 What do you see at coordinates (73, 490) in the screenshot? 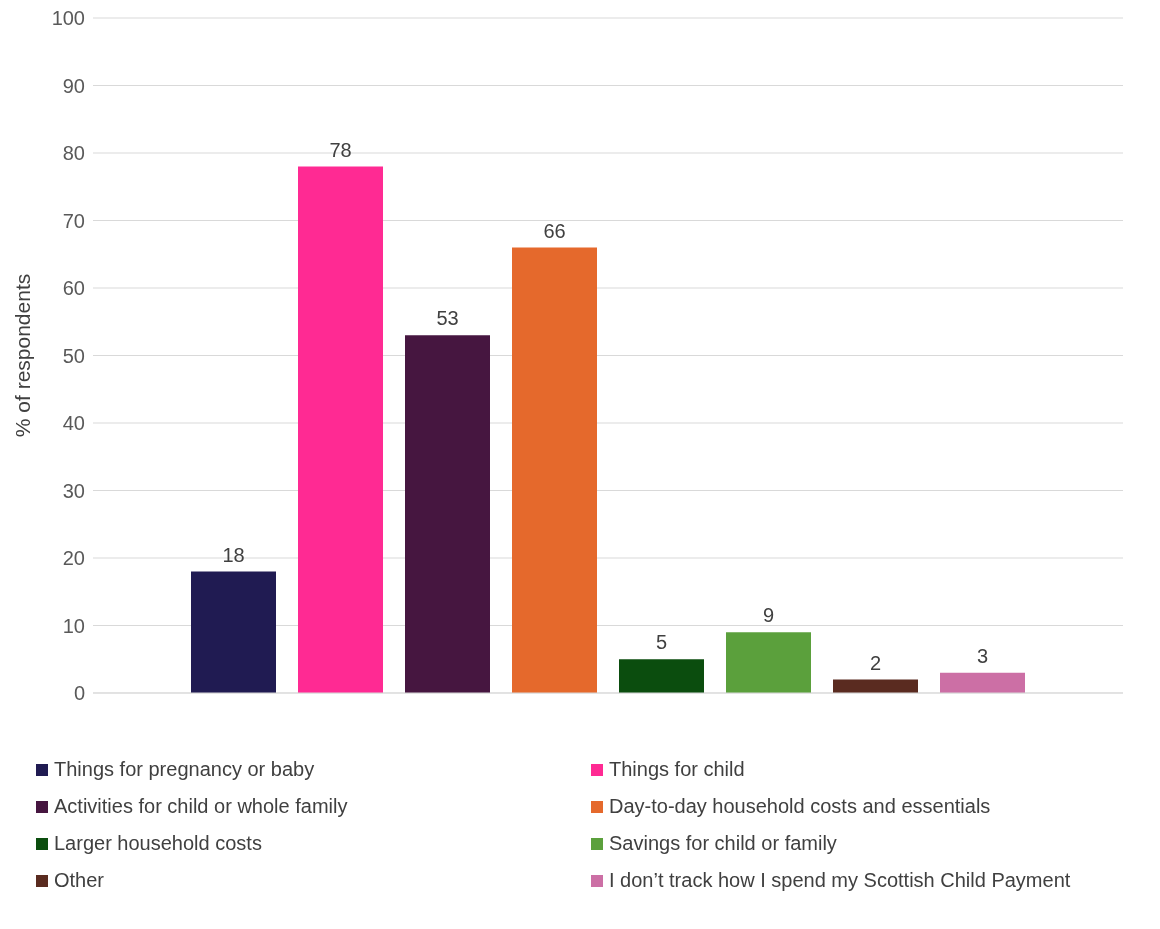
I see `y-tick-label: 30` at bounding box center [73, 490].